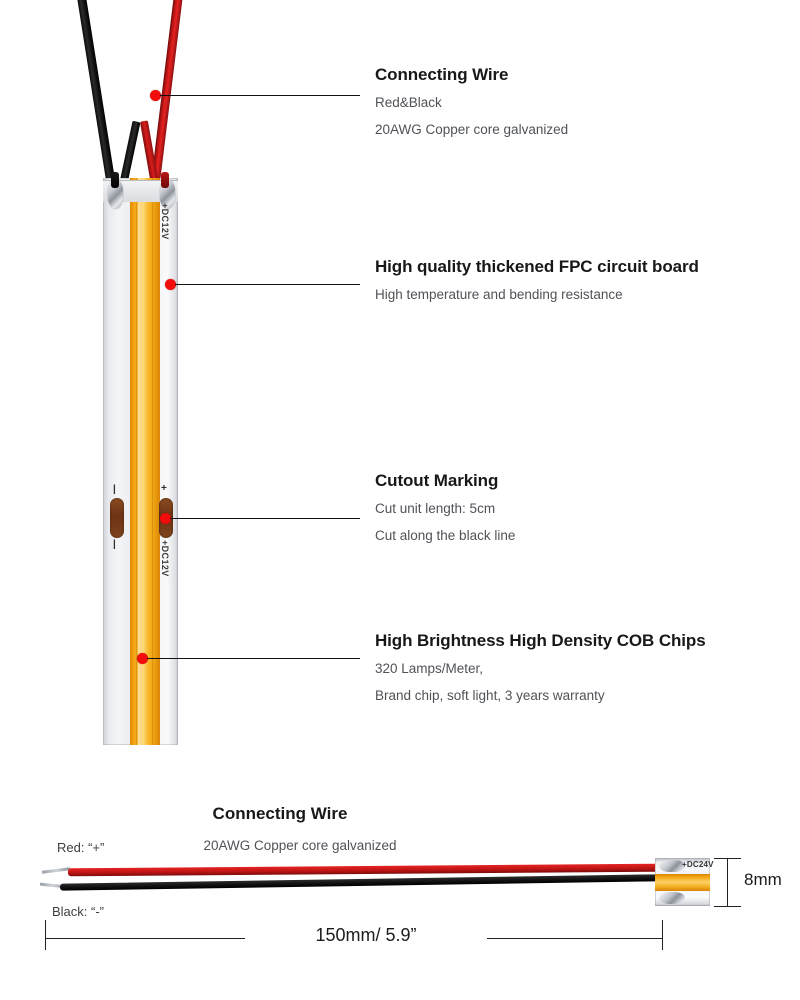 The image size is (800, 1000). I want to click on callout-line-1-2: 20AWG Copper core galvanized, so click(472, 129).